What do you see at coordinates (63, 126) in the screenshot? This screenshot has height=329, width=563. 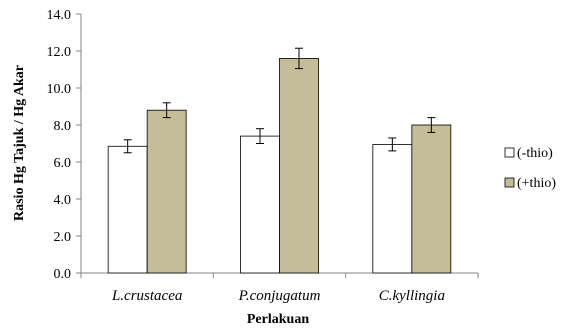 I see `y-tick-label: 8.0` at bounding box center [63, 126].